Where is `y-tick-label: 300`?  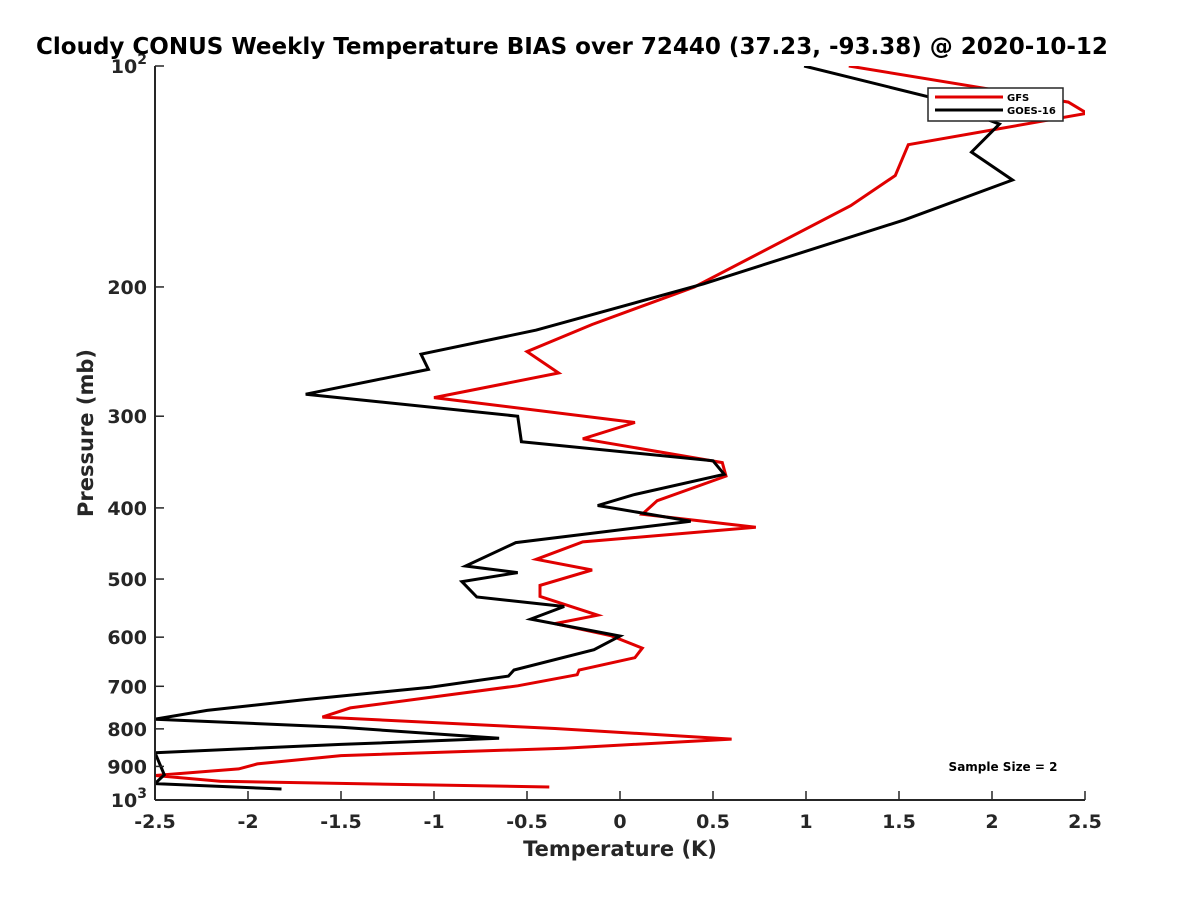 y-tick-label: 300 is located at coordinates (127, 417).